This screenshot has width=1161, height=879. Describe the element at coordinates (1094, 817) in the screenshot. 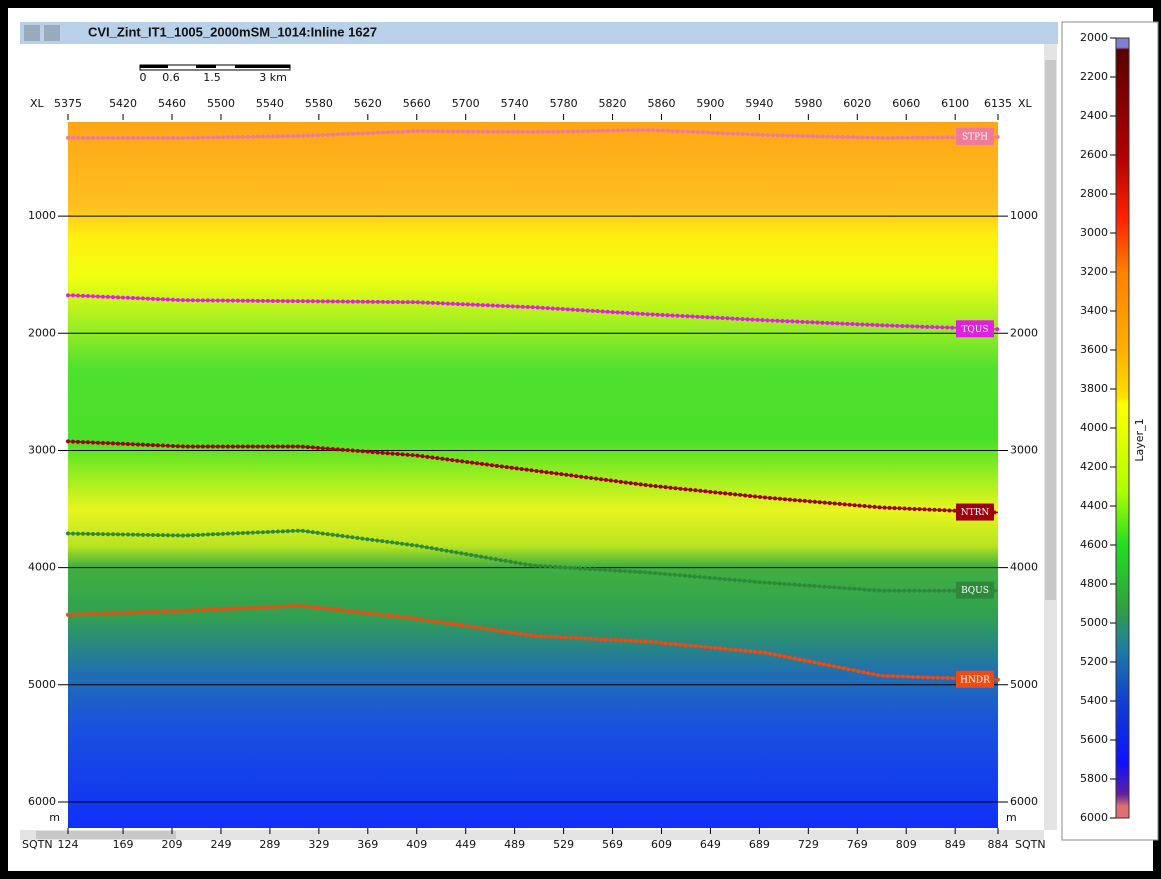

I see `colorbar-tick-label: 6000` at that location.